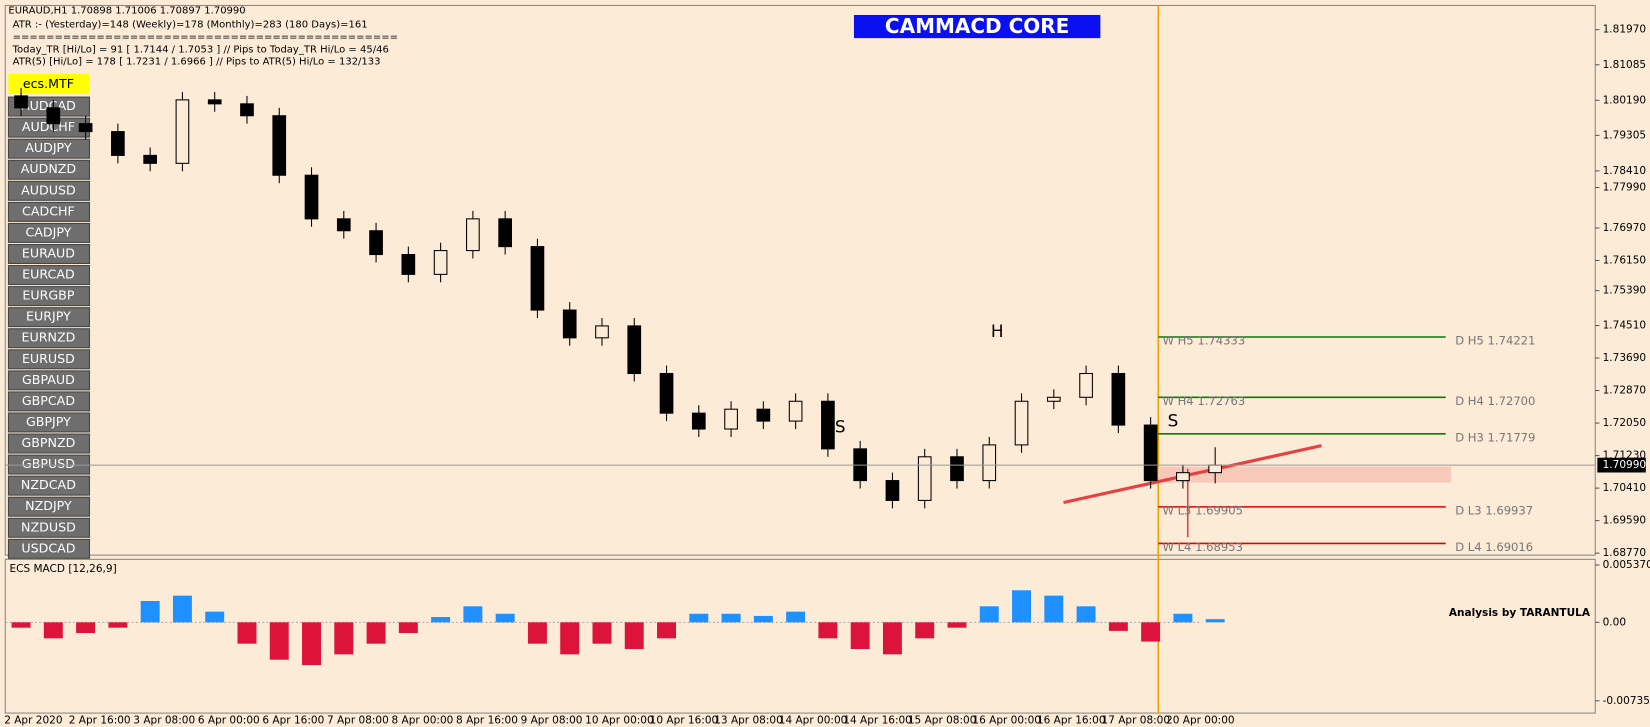 Image resolution: width=1650 pixels, height=727 pixels. What do you see at coordinates (1520, 613) in the screenshot?
I see `credit: Analysis by TARANTULA` at bounding box center [1520, 613].